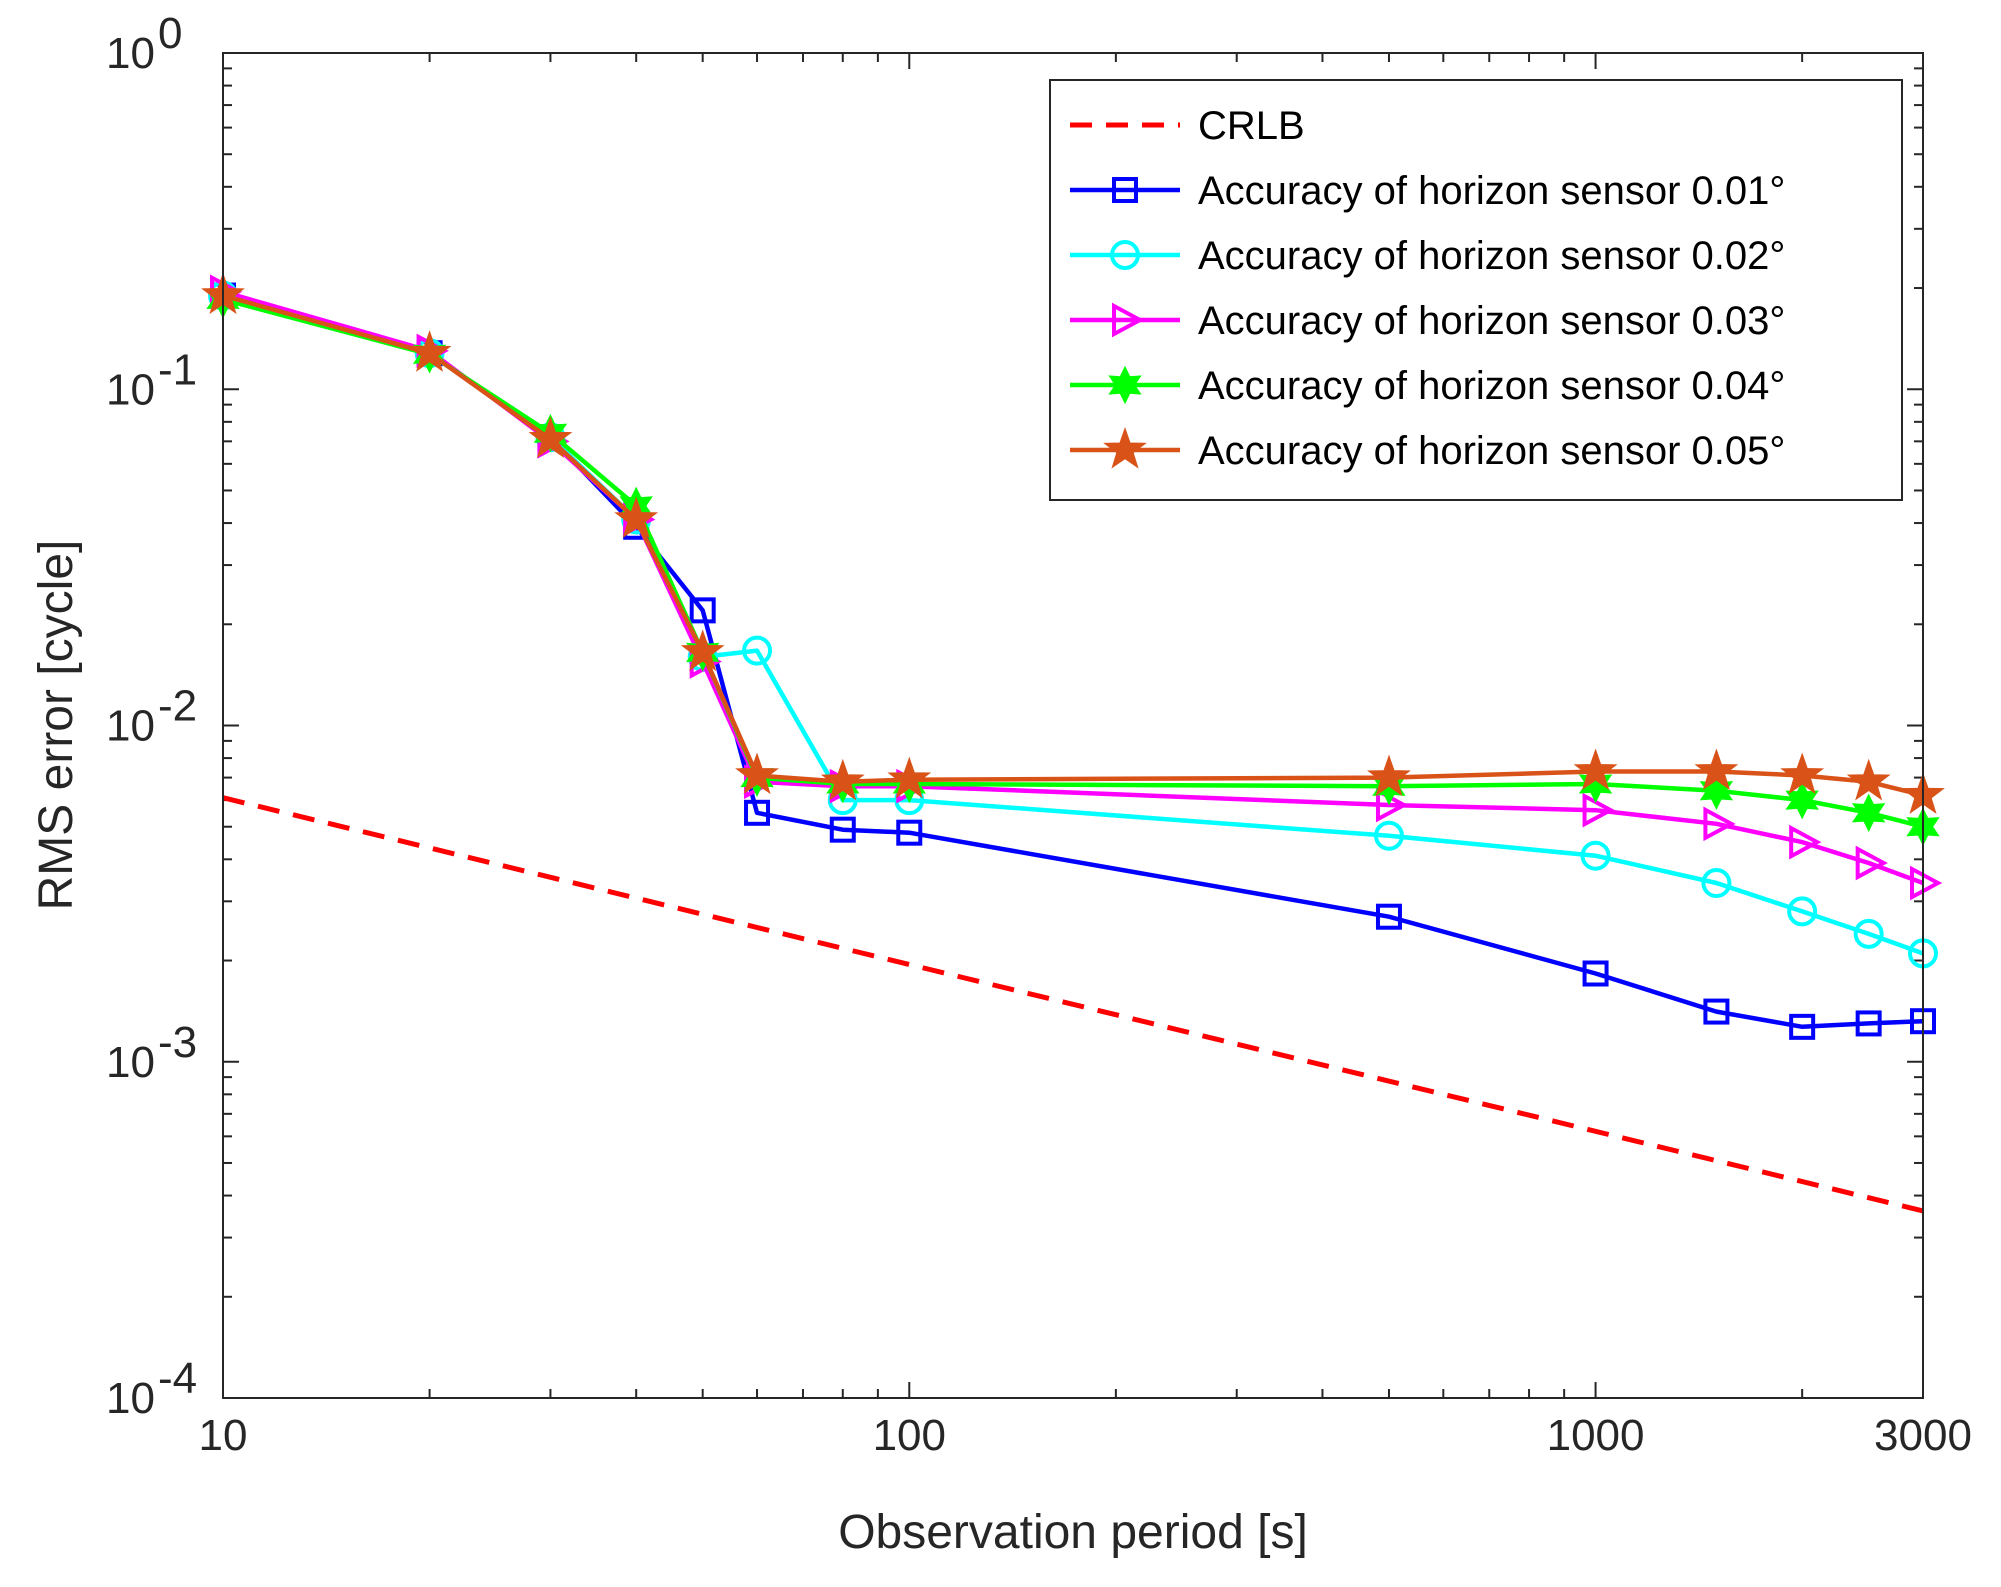 The image size is (2001, 1587). I want to click on y-tick-label-exponent: -2, so click(177, 706).